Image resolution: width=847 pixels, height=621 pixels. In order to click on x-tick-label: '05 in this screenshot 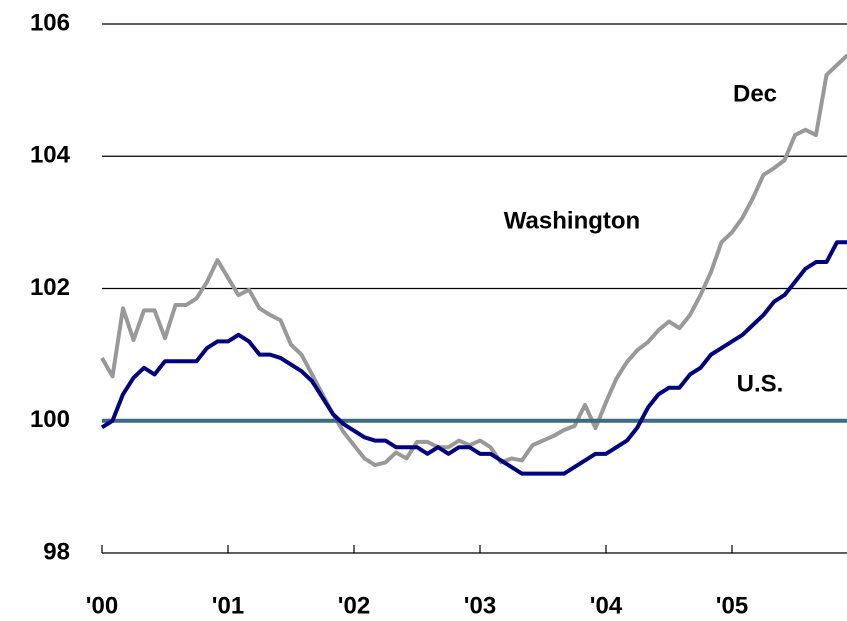, I will do `click(732, 605)`.